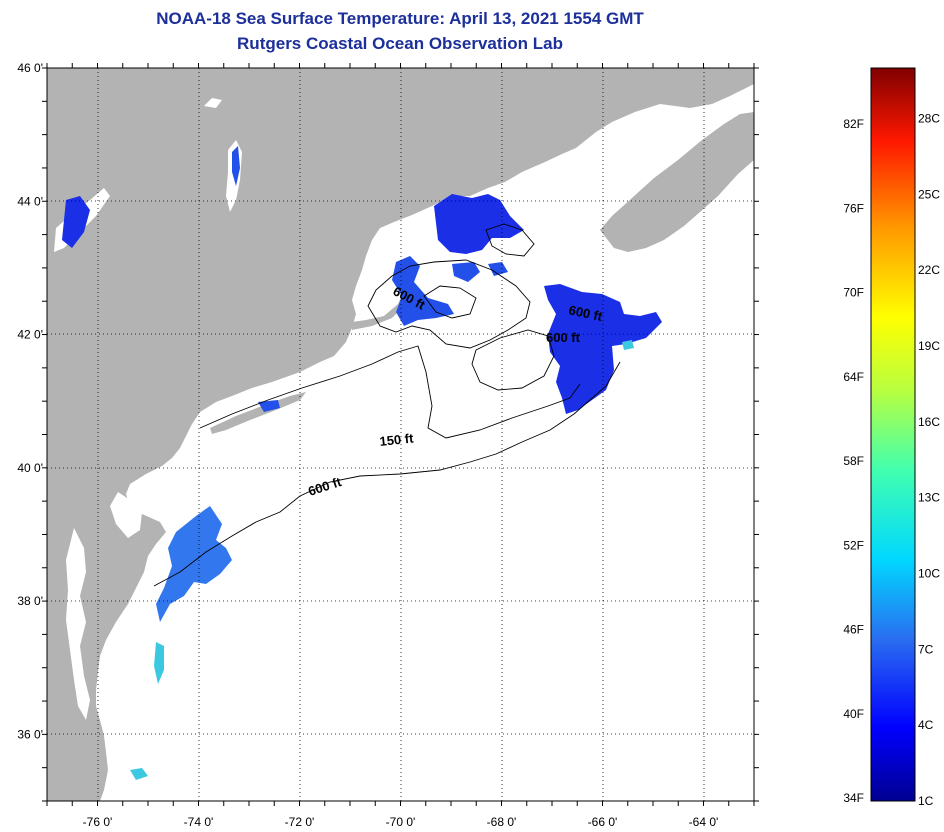  Describe the element at coordinates (510, 240) in the screenshot. I see `contour-jordan-basin` at that location.